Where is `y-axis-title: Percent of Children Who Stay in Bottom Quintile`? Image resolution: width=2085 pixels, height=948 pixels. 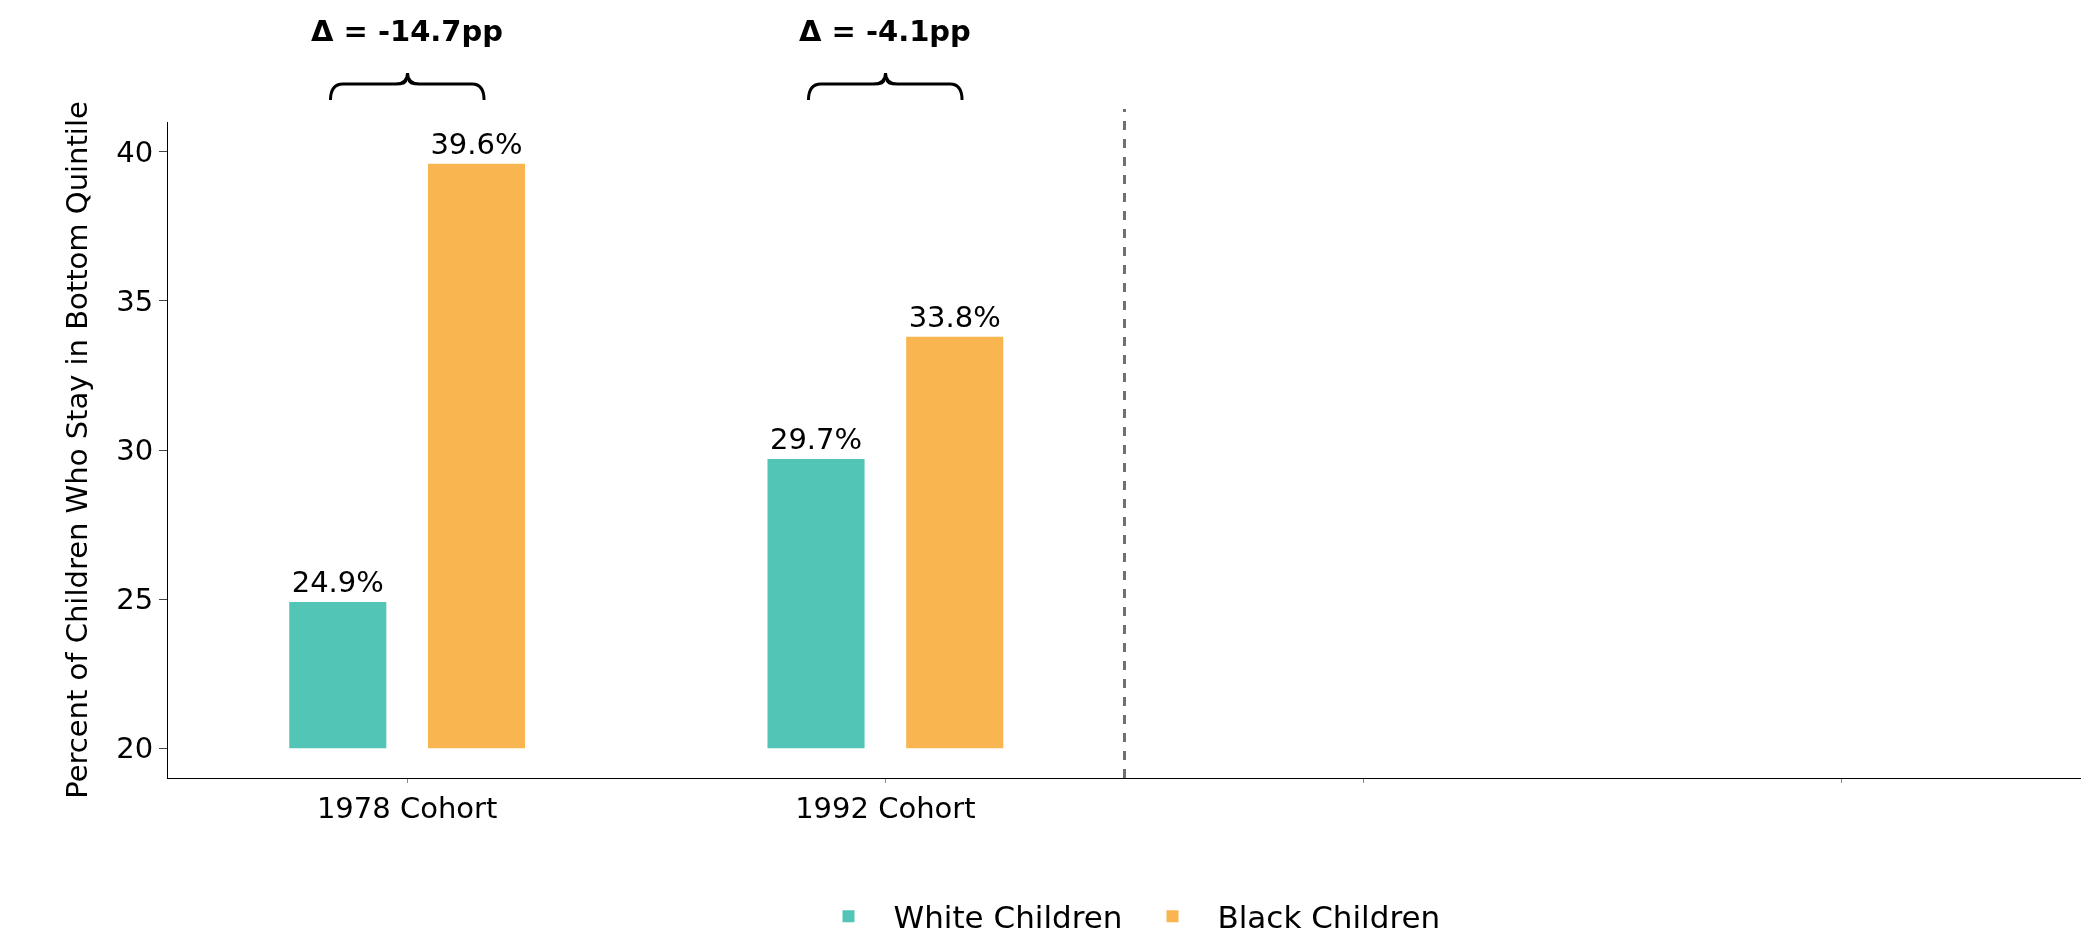 y-axis-title: Percent of Children Who Stay in Bottom Quintile is located at coordinates (76, 450).